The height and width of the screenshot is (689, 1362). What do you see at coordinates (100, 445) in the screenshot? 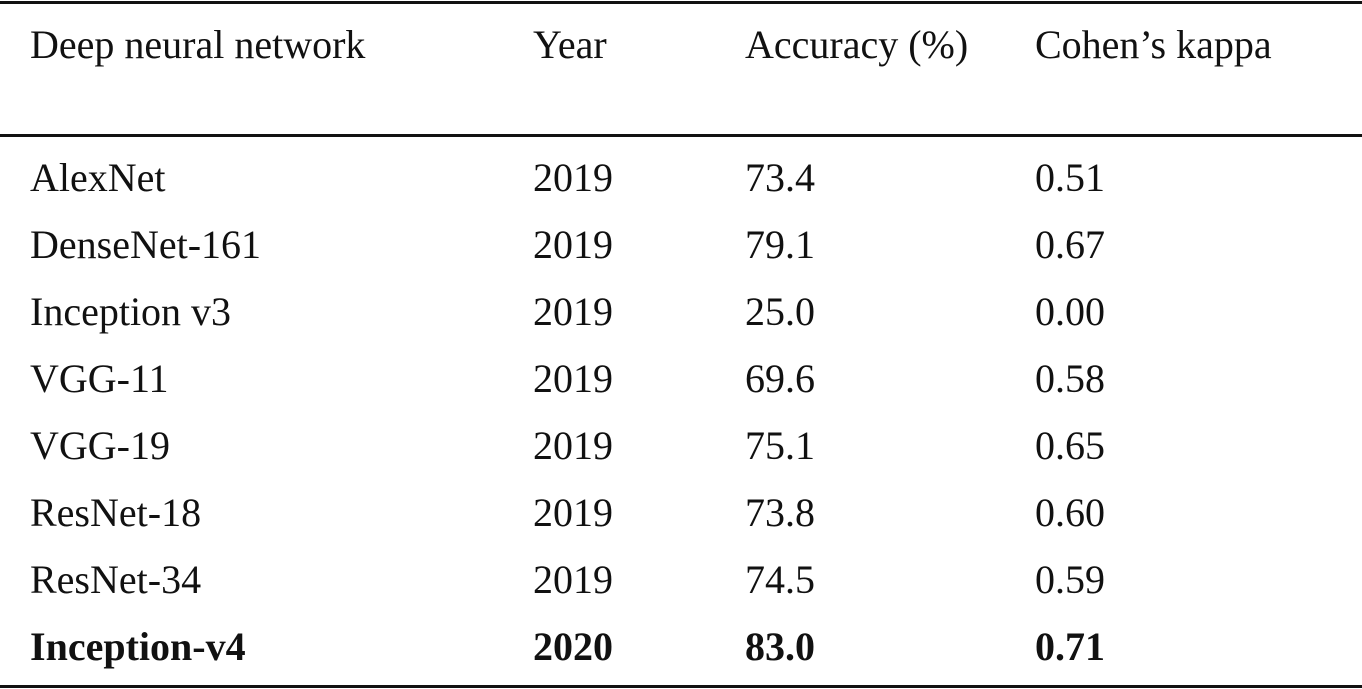
I see `table-cell: VGG-19` at bounding box center [100, 445].